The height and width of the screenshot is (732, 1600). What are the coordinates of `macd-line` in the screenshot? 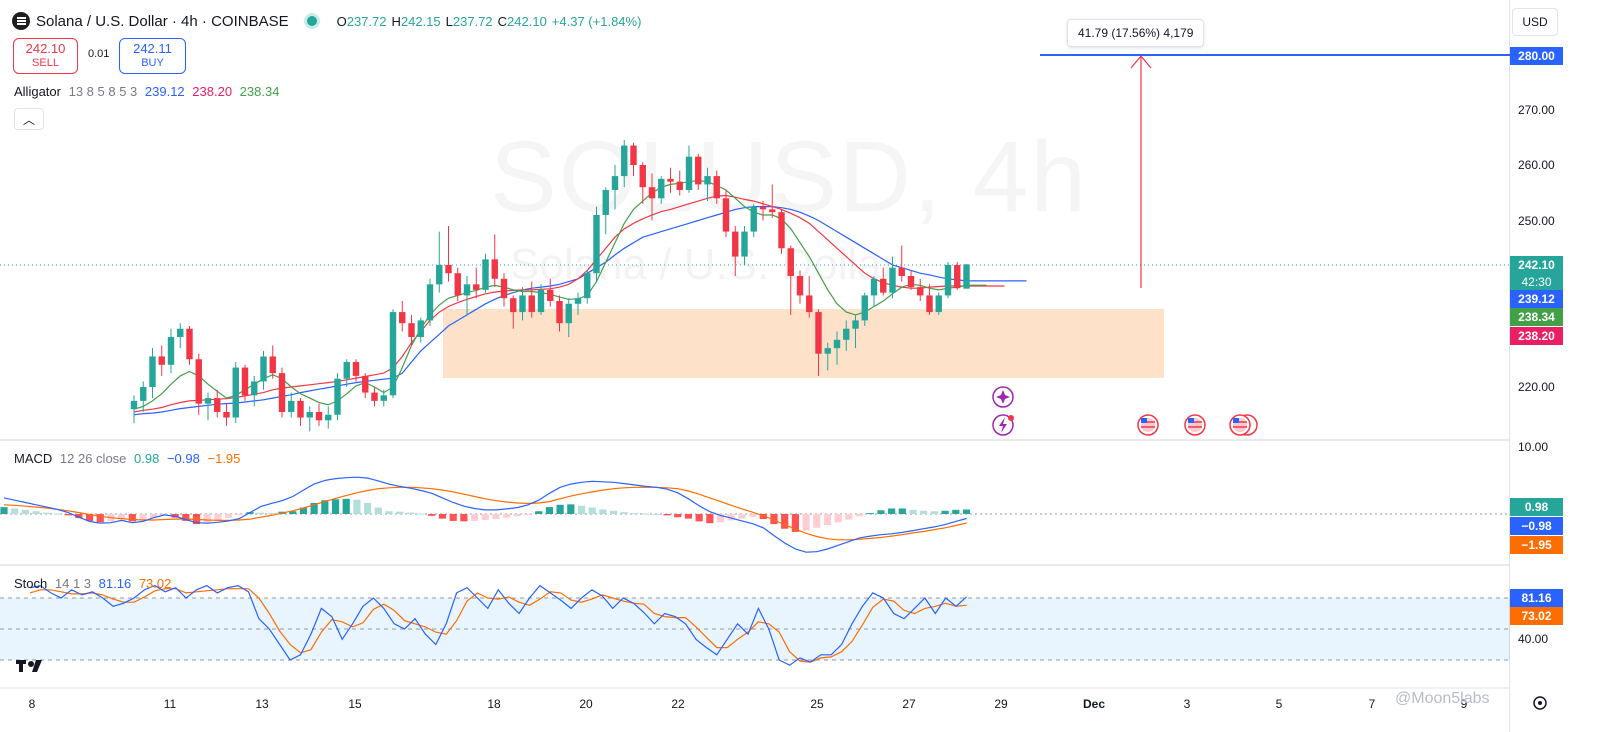 It's located at (485, 514).